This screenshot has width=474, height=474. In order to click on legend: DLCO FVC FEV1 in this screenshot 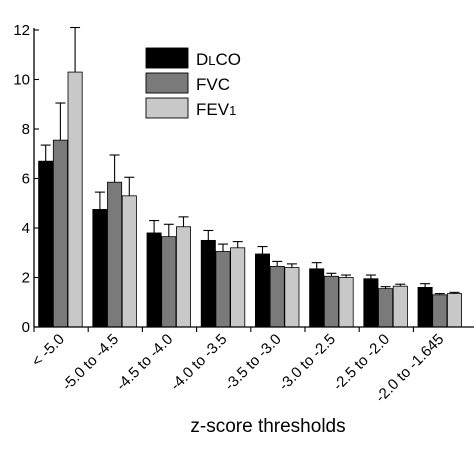, I will do `click(193, 83)`.